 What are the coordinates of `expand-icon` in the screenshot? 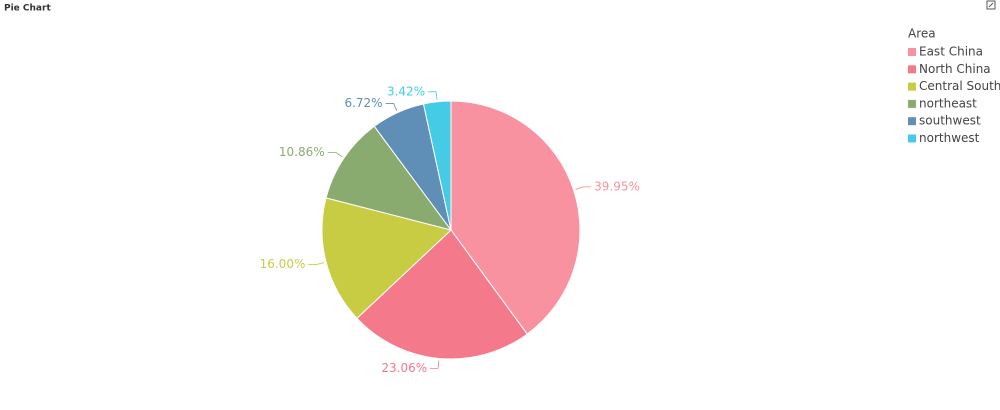 It's located at (991, 5).